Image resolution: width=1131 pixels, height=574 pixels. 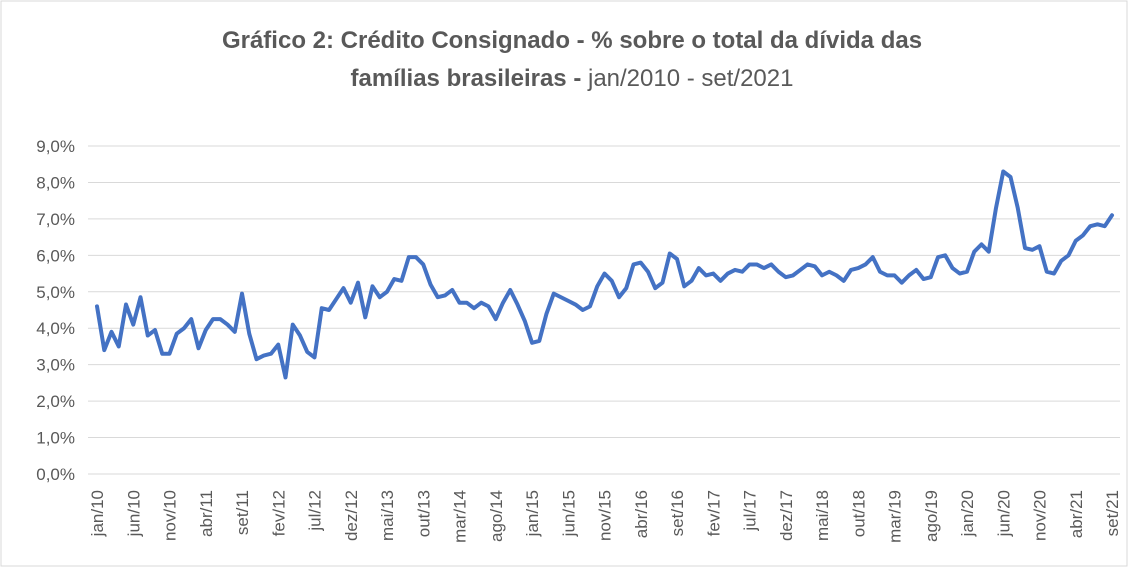 I want to click on y-tick-label: 8,0%, so click(x=55, y=182).